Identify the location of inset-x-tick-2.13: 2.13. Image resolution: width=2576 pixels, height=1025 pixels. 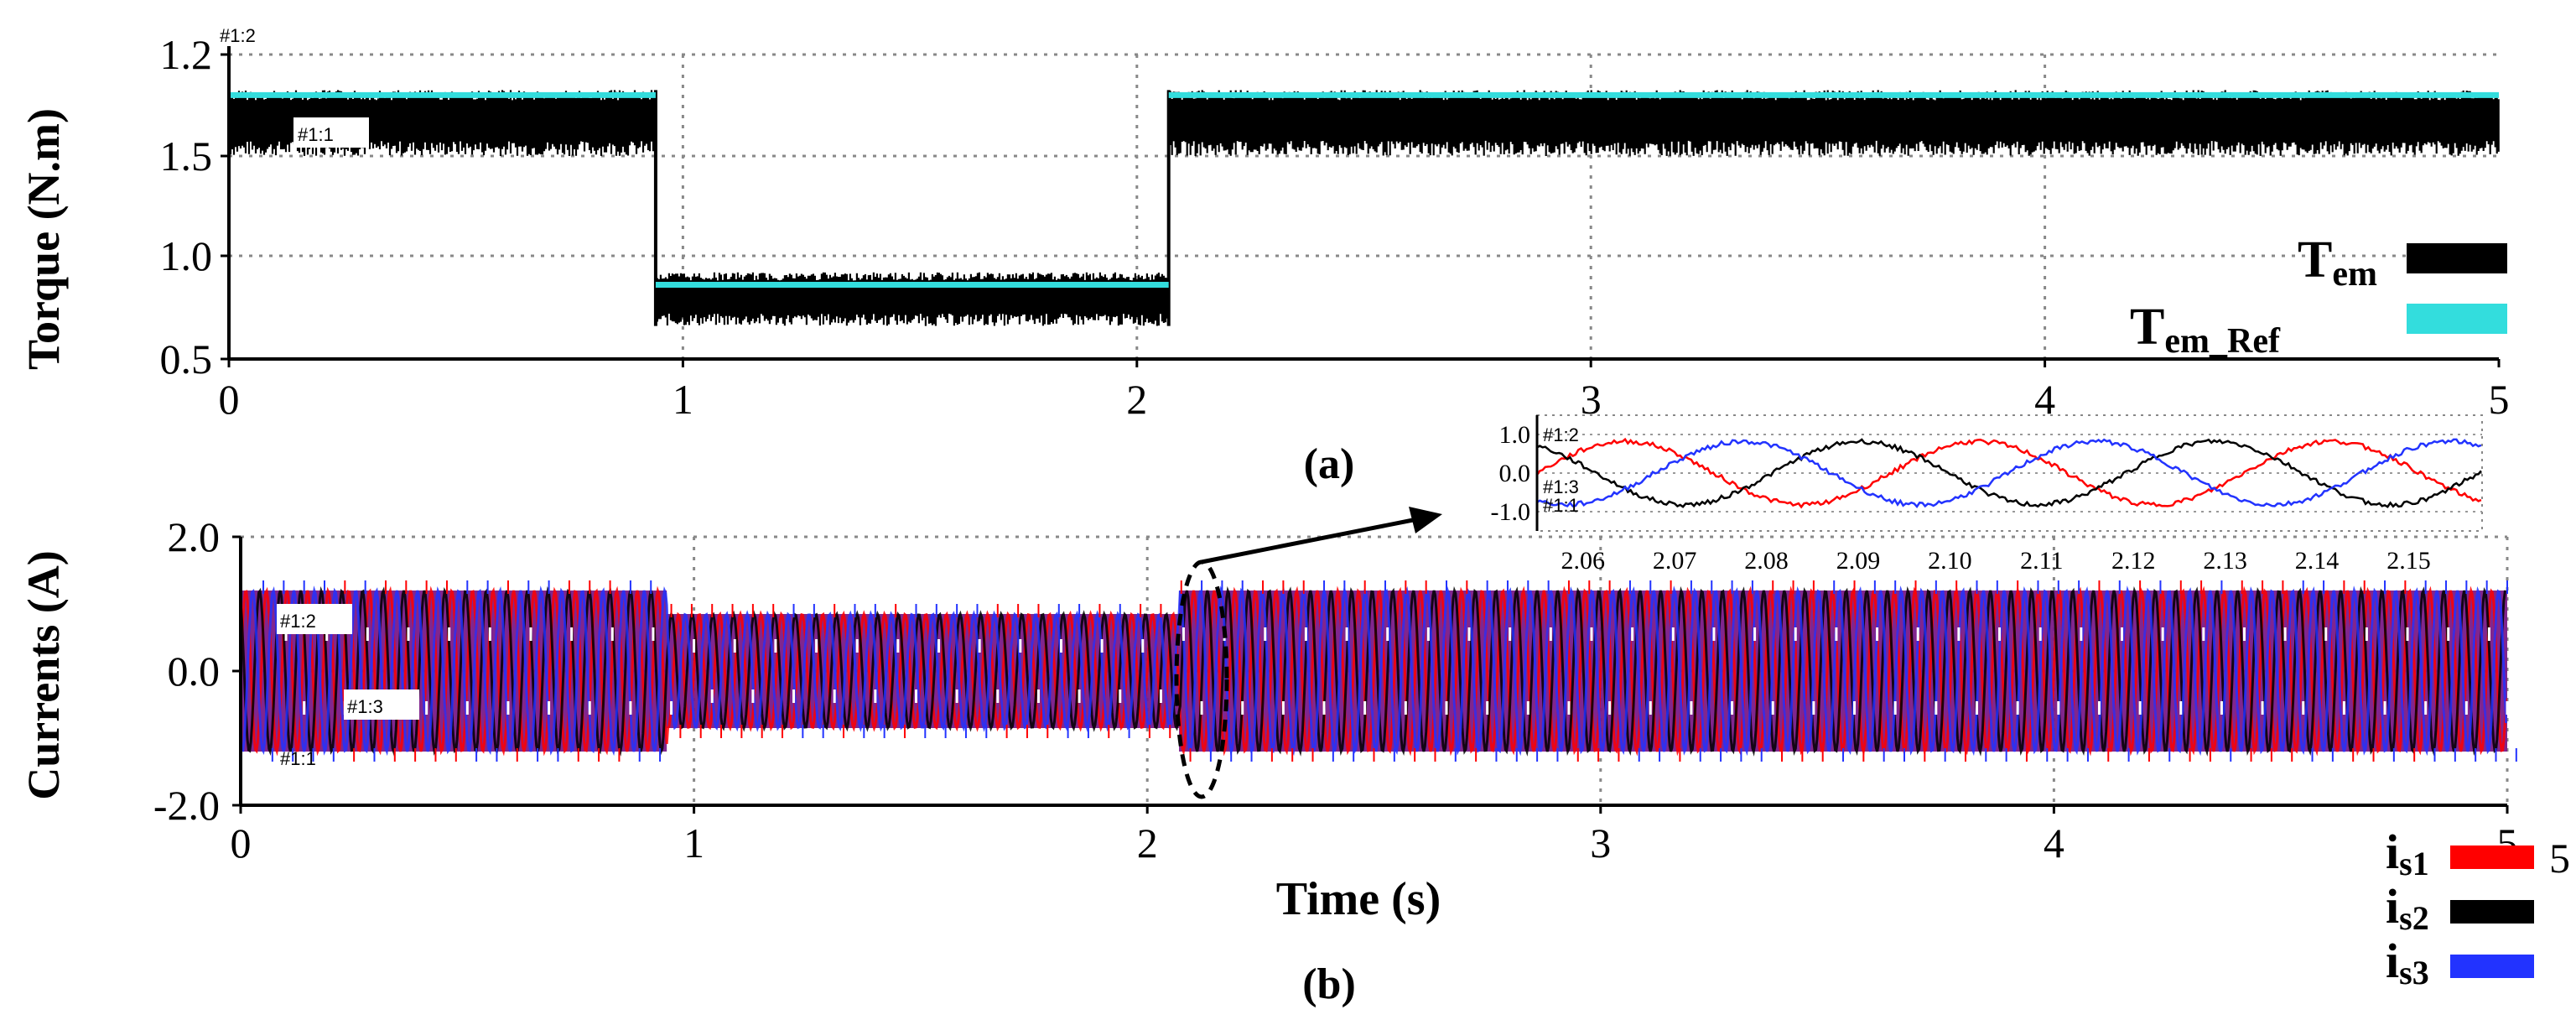
(2225, 561).